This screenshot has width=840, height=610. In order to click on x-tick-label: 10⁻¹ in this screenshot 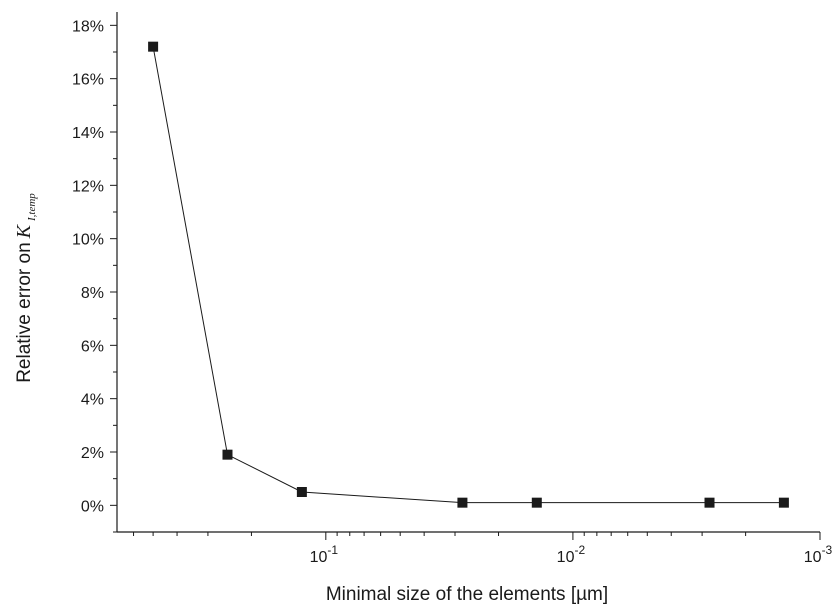, I will do `click(324, 554)`.